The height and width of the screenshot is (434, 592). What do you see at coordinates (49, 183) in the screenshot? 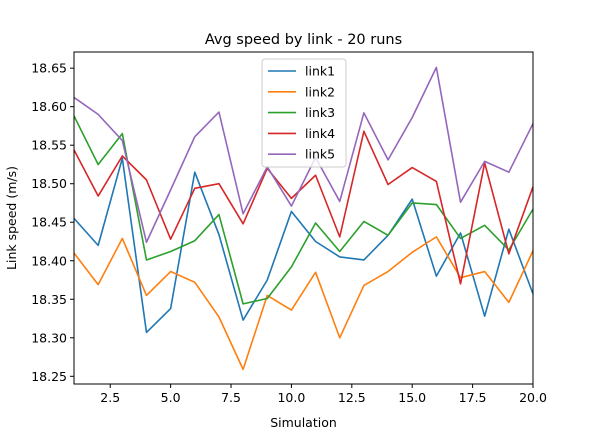
I see `y-tick-label: 18.50` at bounding box center [49, 183].